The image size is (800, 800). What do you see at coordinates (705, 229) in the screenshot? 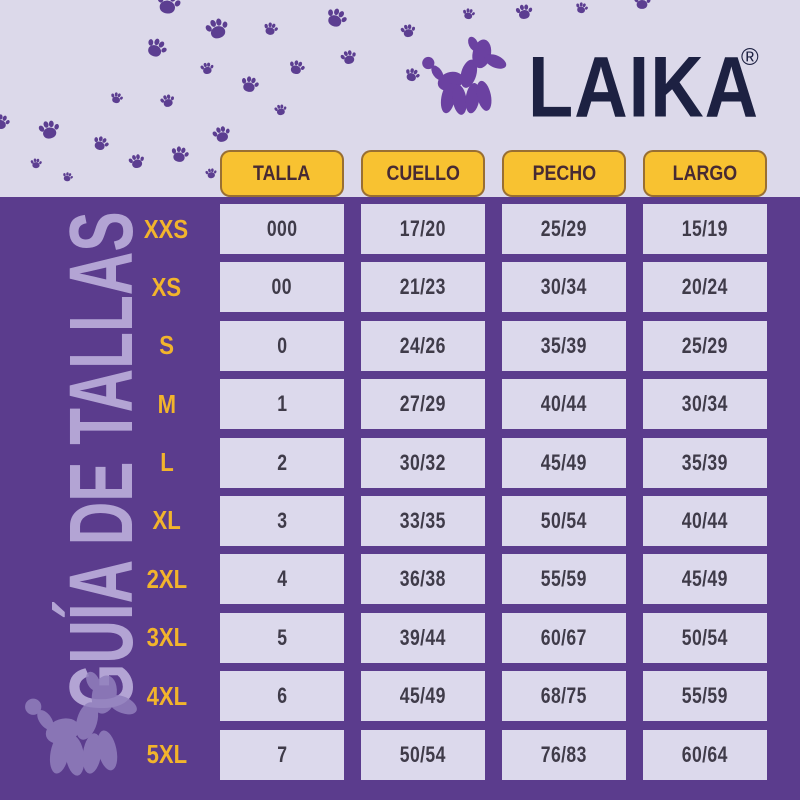
I see `largo-cell: 15/19` at bounding box center [705, 229].